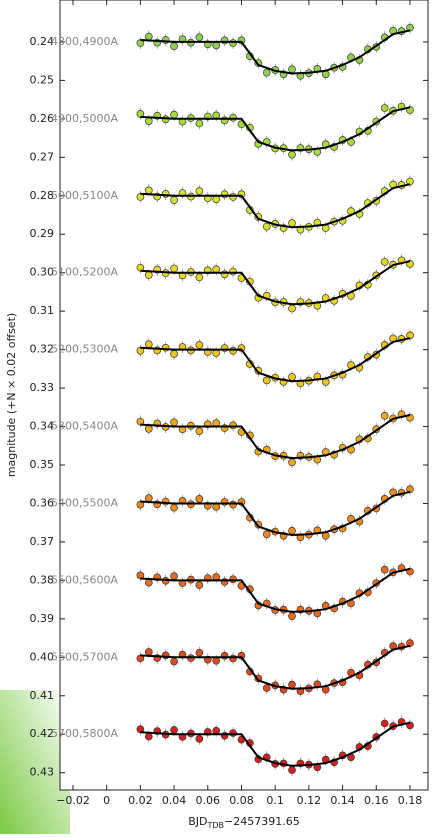 The width and height of the screenshot is (435, 838). I want to click on x-label-rest: −2457391.65, so click(262, 821).